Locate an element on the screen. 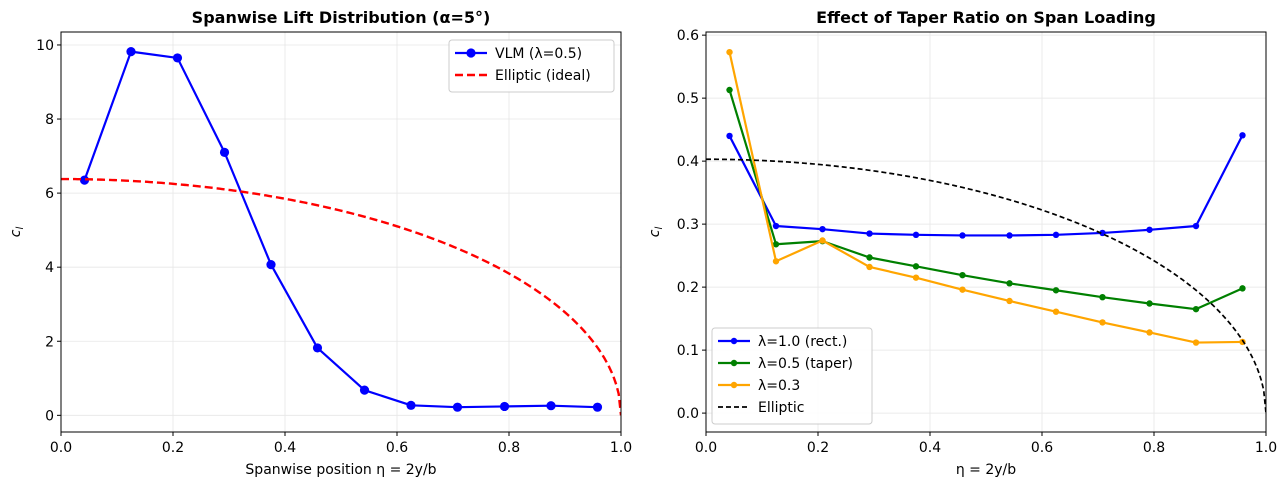 The image size is (1287, 487). chart-title: Spanwise Lift Distribution (α=5°) is located at coordinates (341, 17).